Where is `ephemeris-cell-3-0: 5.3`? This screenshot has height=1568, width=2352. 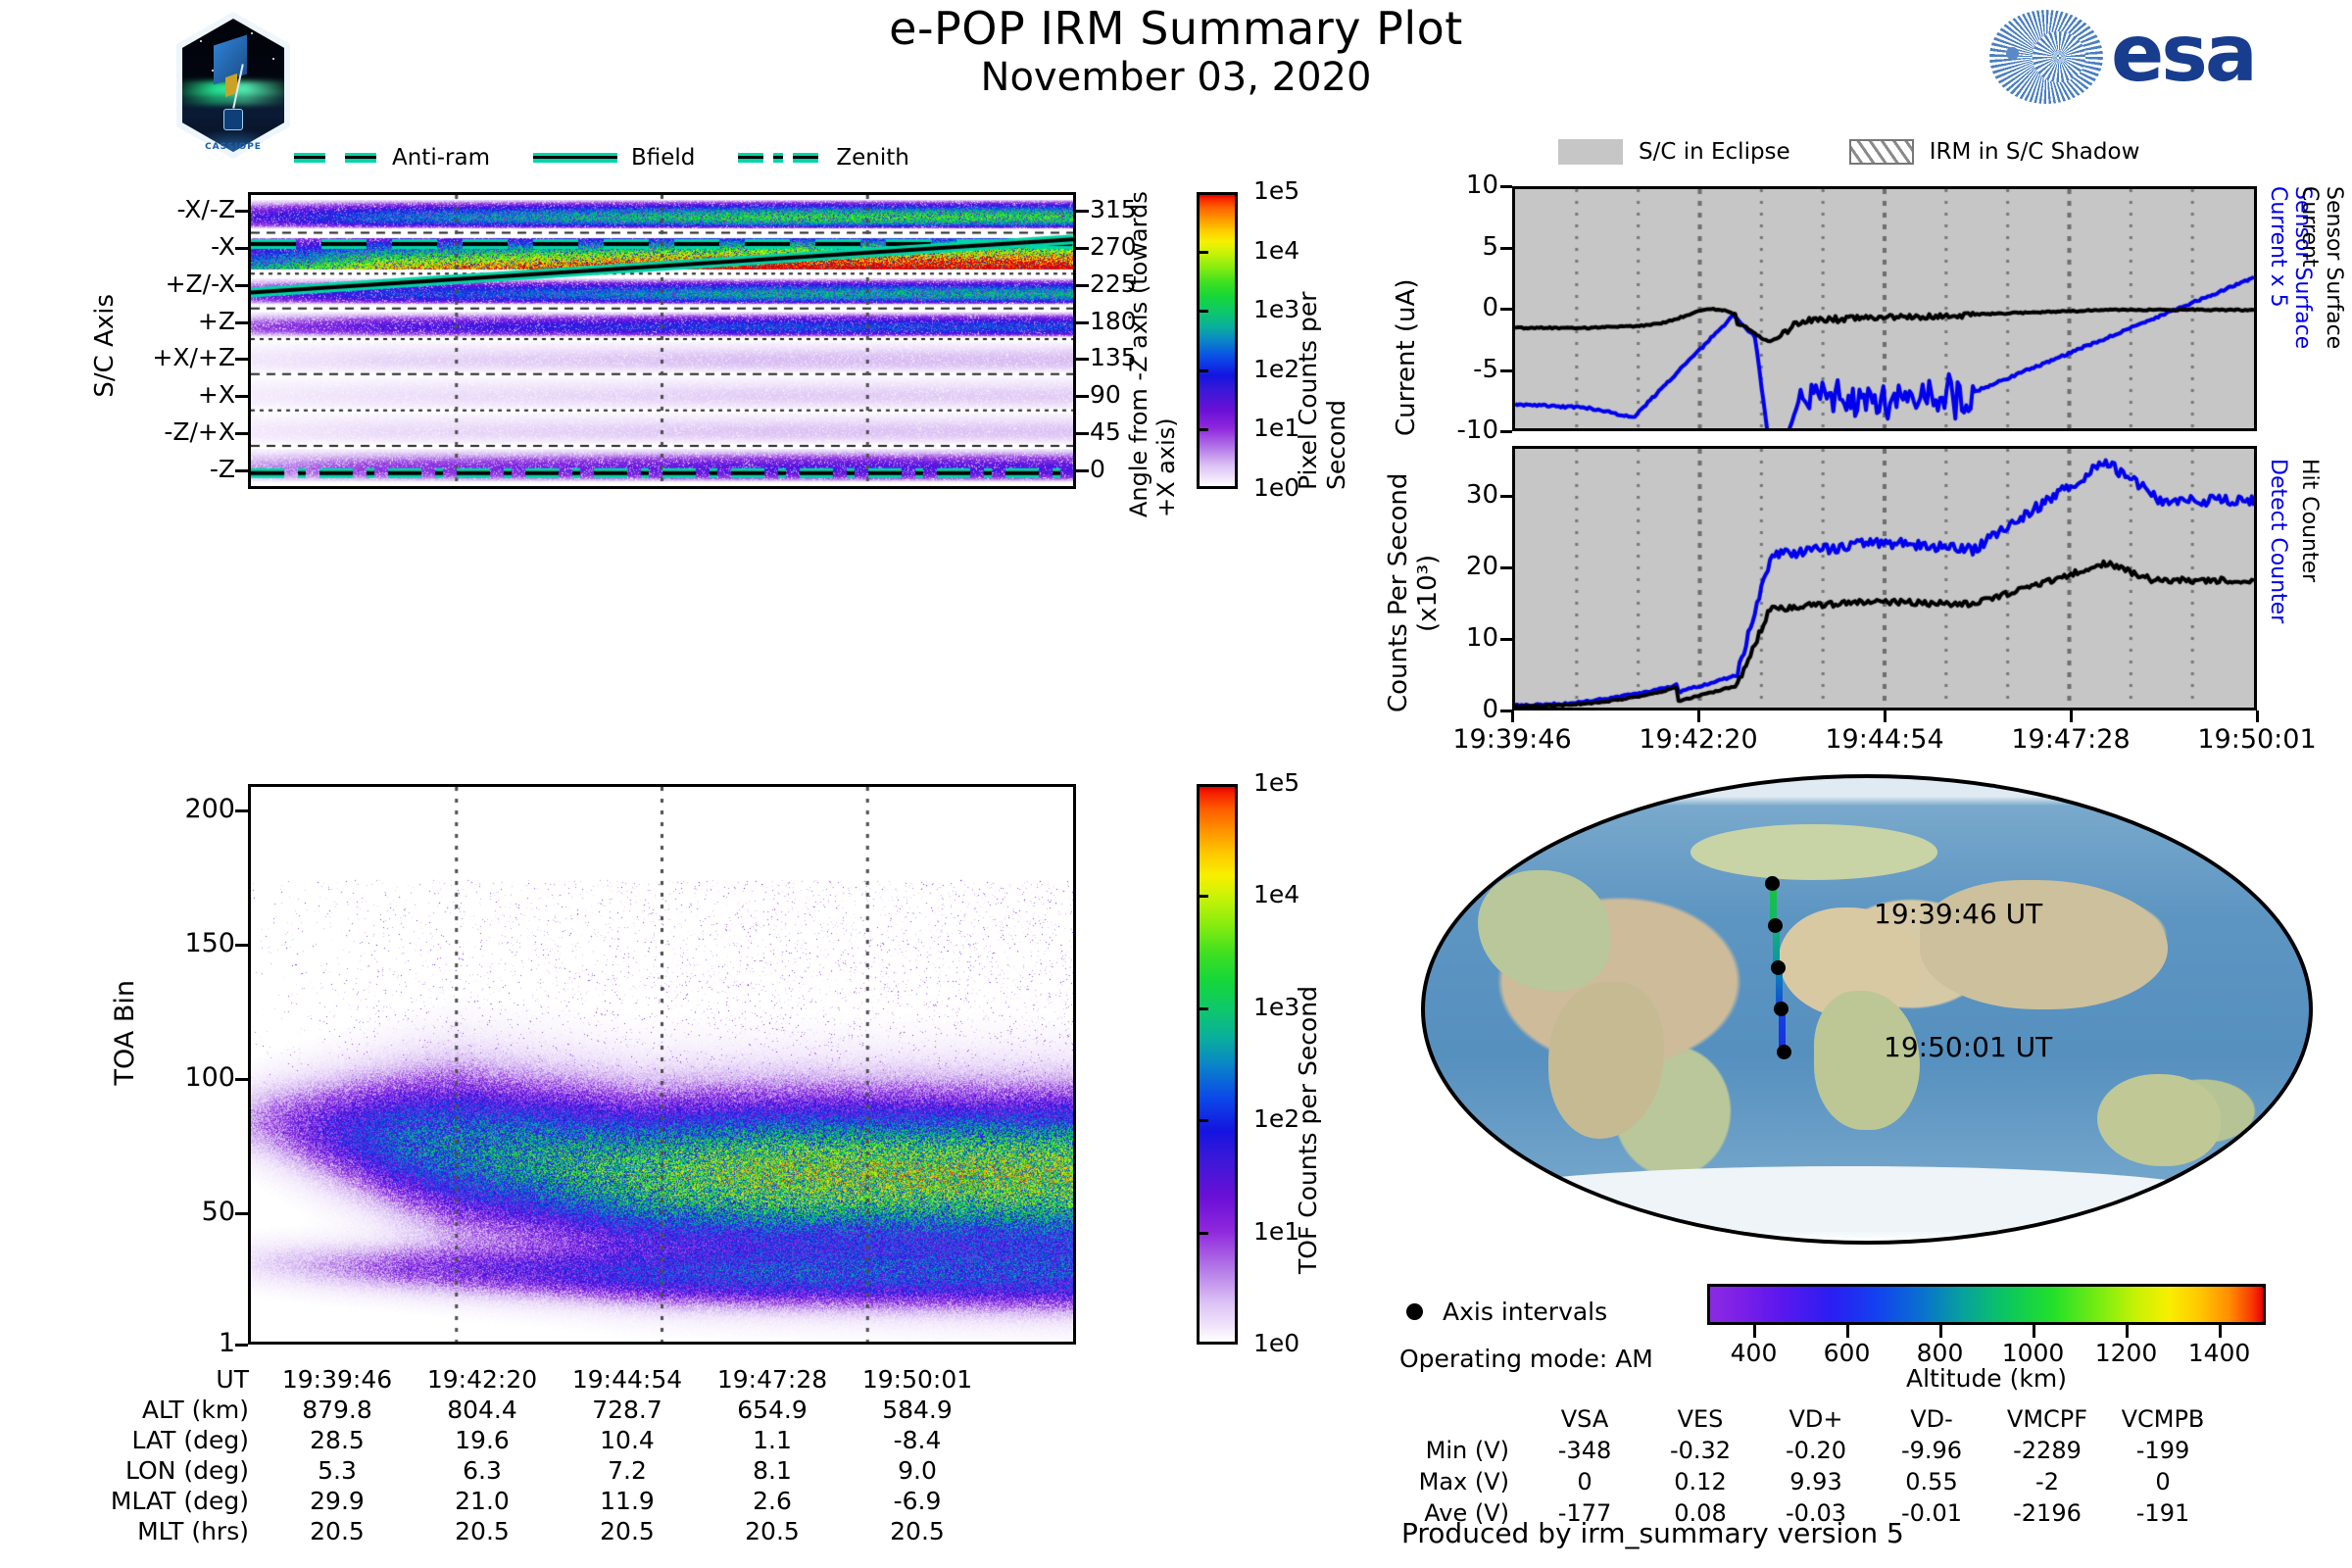 ephemeris-cell-3-0: 5.3 is located at coordinates (337, 1470).